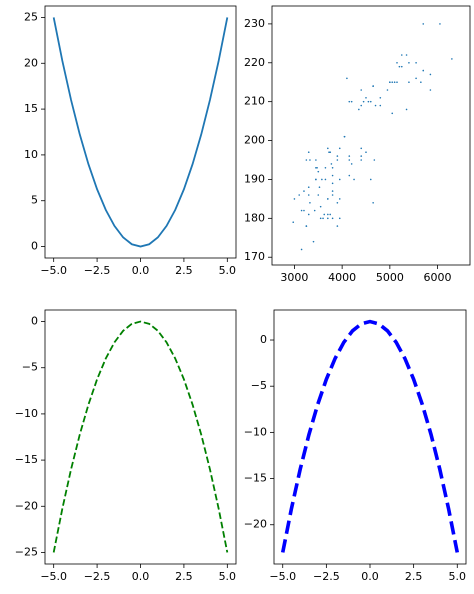  What do you see at coordinates (342, 277) in the screenshot?
I see `x-tick-label: 4000` at bounding box center [342, 277].